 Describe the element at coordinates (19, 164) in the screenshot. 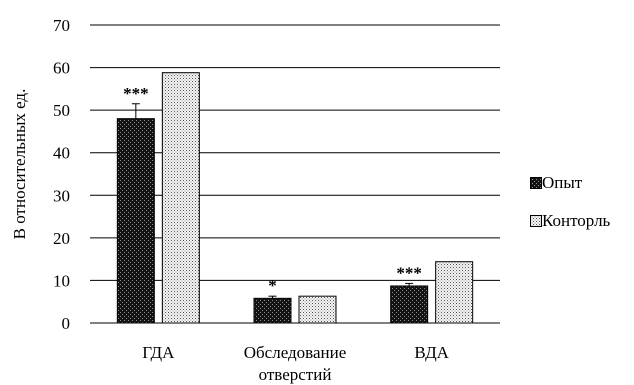

I see `y-axis-label: В относительных ед.` at that location.